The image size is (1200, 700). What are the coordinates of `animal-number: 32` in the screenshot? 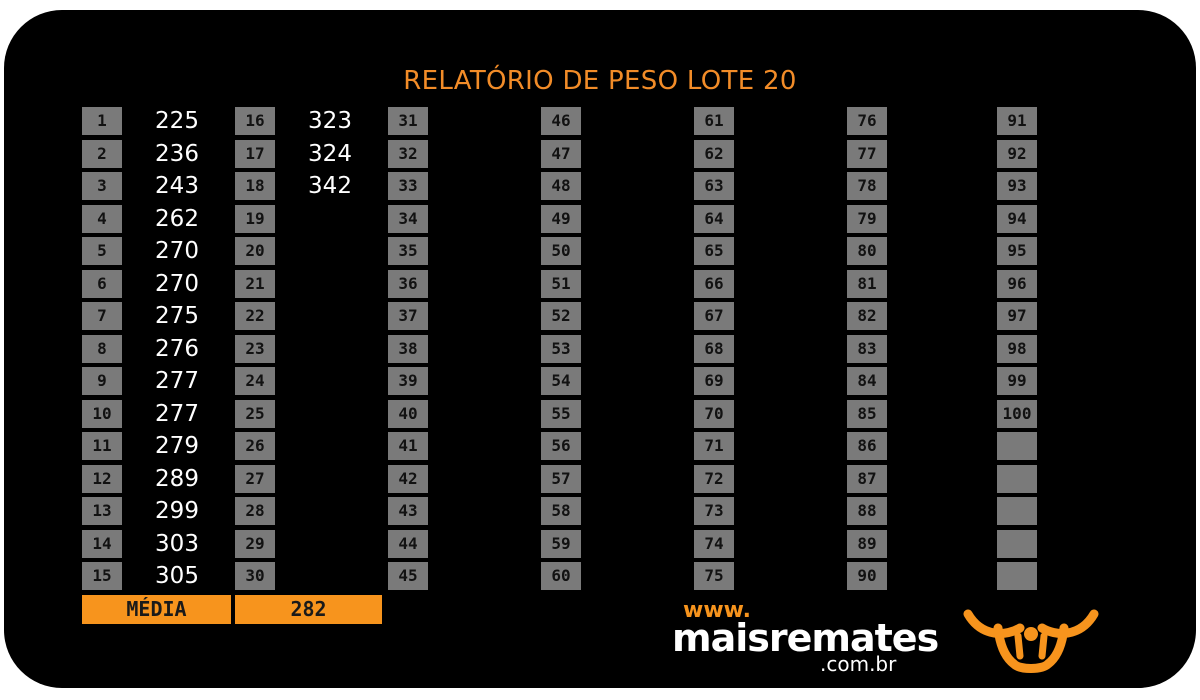 It's located at (408, 153).